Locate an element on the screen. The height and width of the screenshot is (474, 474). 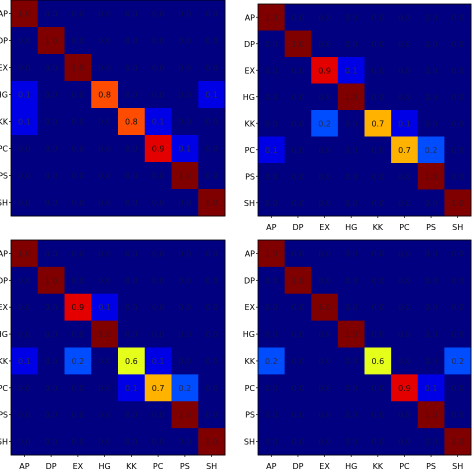
y-tick-label: PS is located at coordinates (4, 415).